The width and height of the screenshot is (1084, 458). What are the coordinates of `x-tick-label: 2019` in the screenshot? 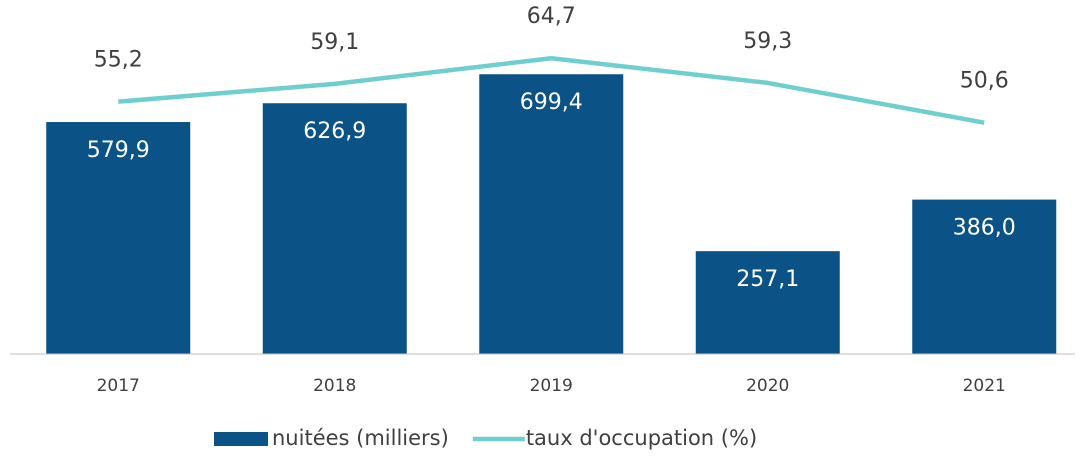 It's located at (551, 386).